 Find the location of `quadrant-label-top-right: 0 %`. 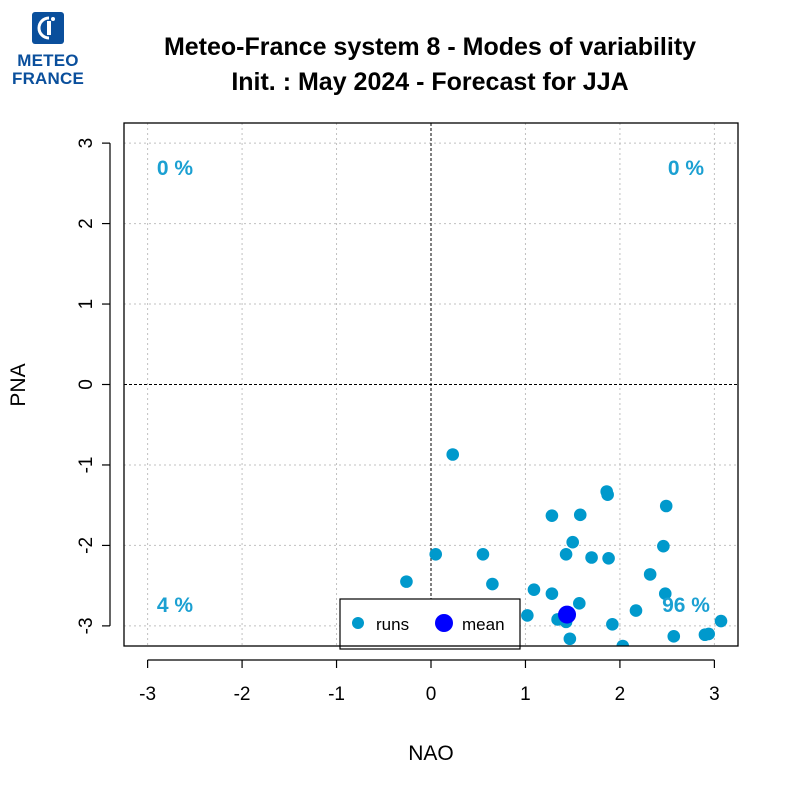

quadrant-label-top-right: 0 % is located at coordinates (686, 168).